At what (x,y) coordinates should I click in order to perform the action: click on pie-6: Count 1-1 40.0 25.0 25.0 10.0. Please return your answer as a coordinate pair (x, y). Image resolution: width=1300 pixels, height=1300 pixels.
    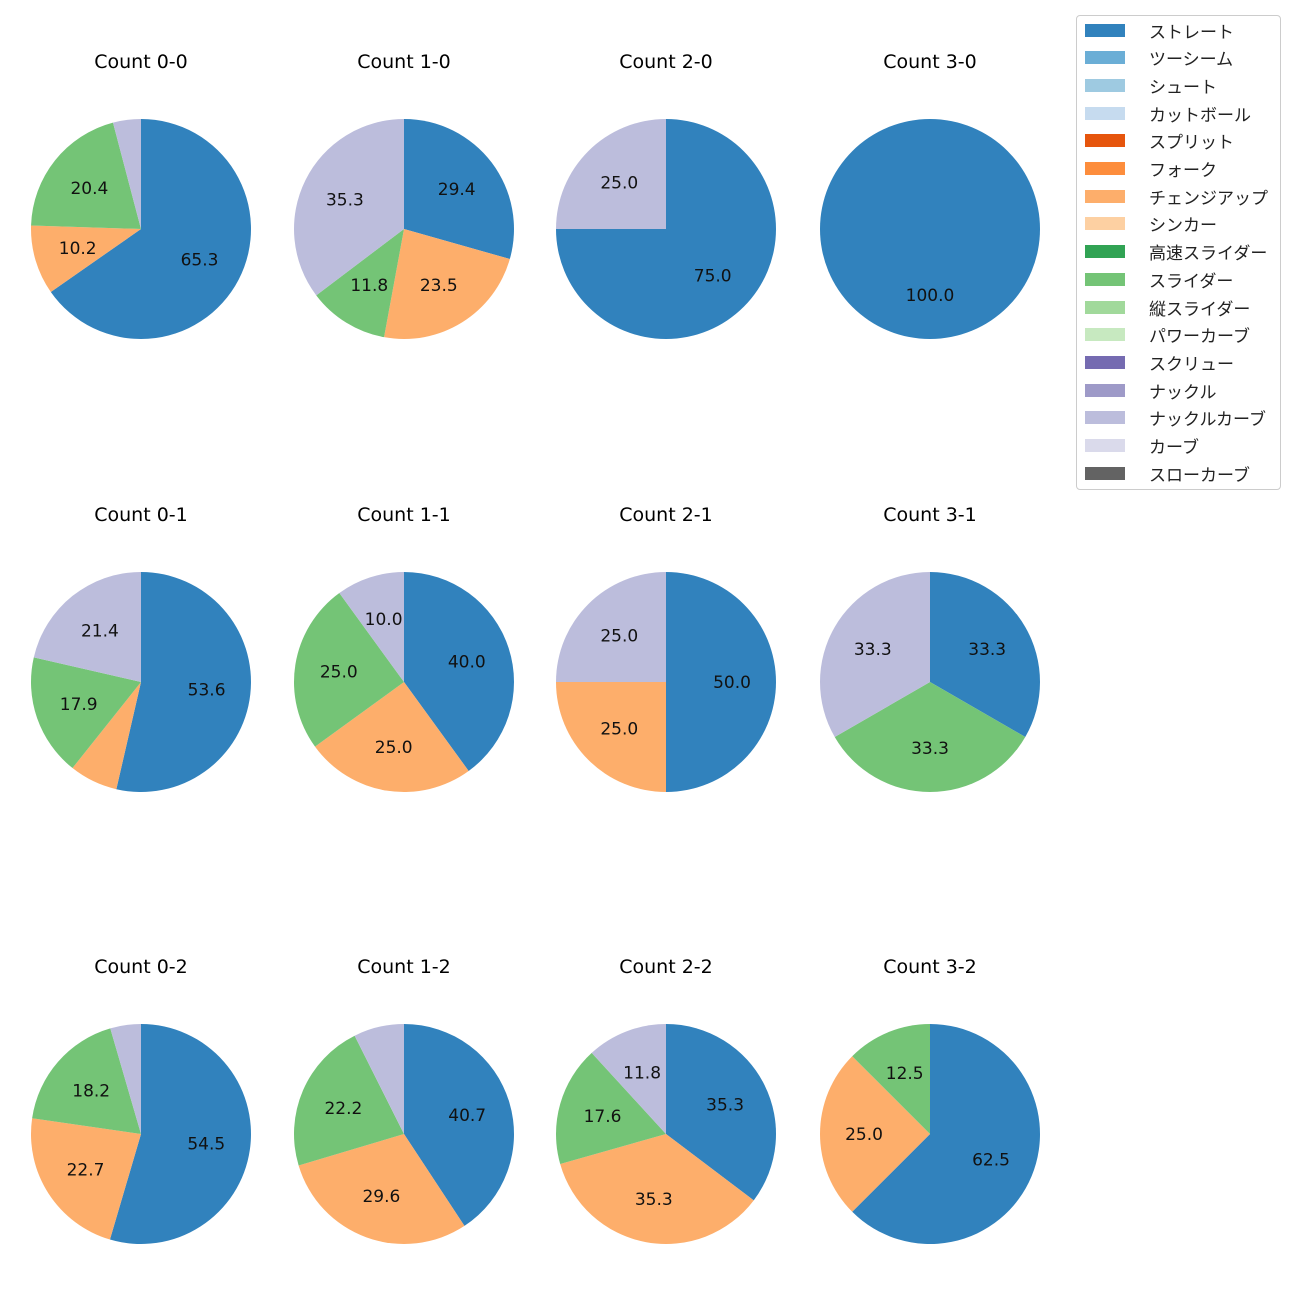
    Looking at the image, I should click on (404, 648).